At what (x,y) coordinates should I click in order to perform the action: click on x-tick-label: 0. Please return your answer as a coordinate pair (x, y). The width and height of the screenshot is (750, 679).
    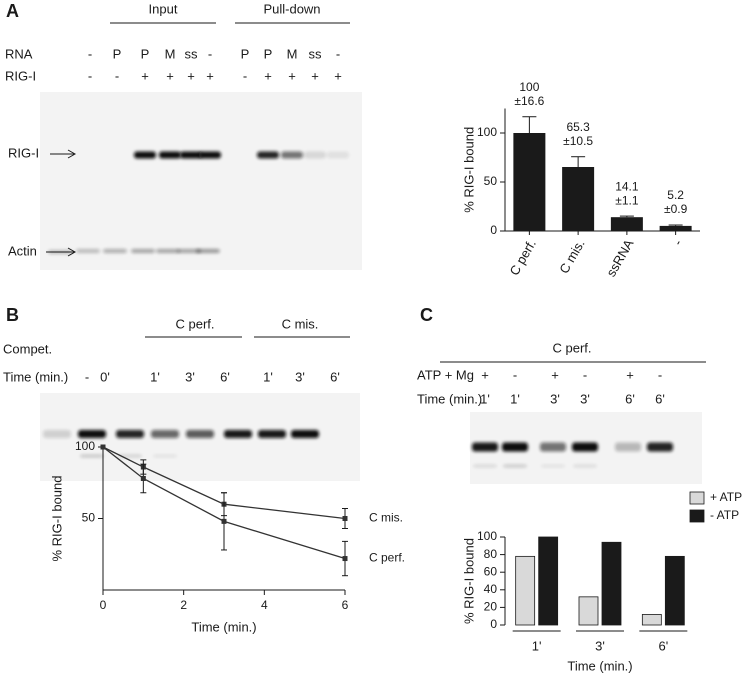
    Looking at the image, I should click on (103, 605).